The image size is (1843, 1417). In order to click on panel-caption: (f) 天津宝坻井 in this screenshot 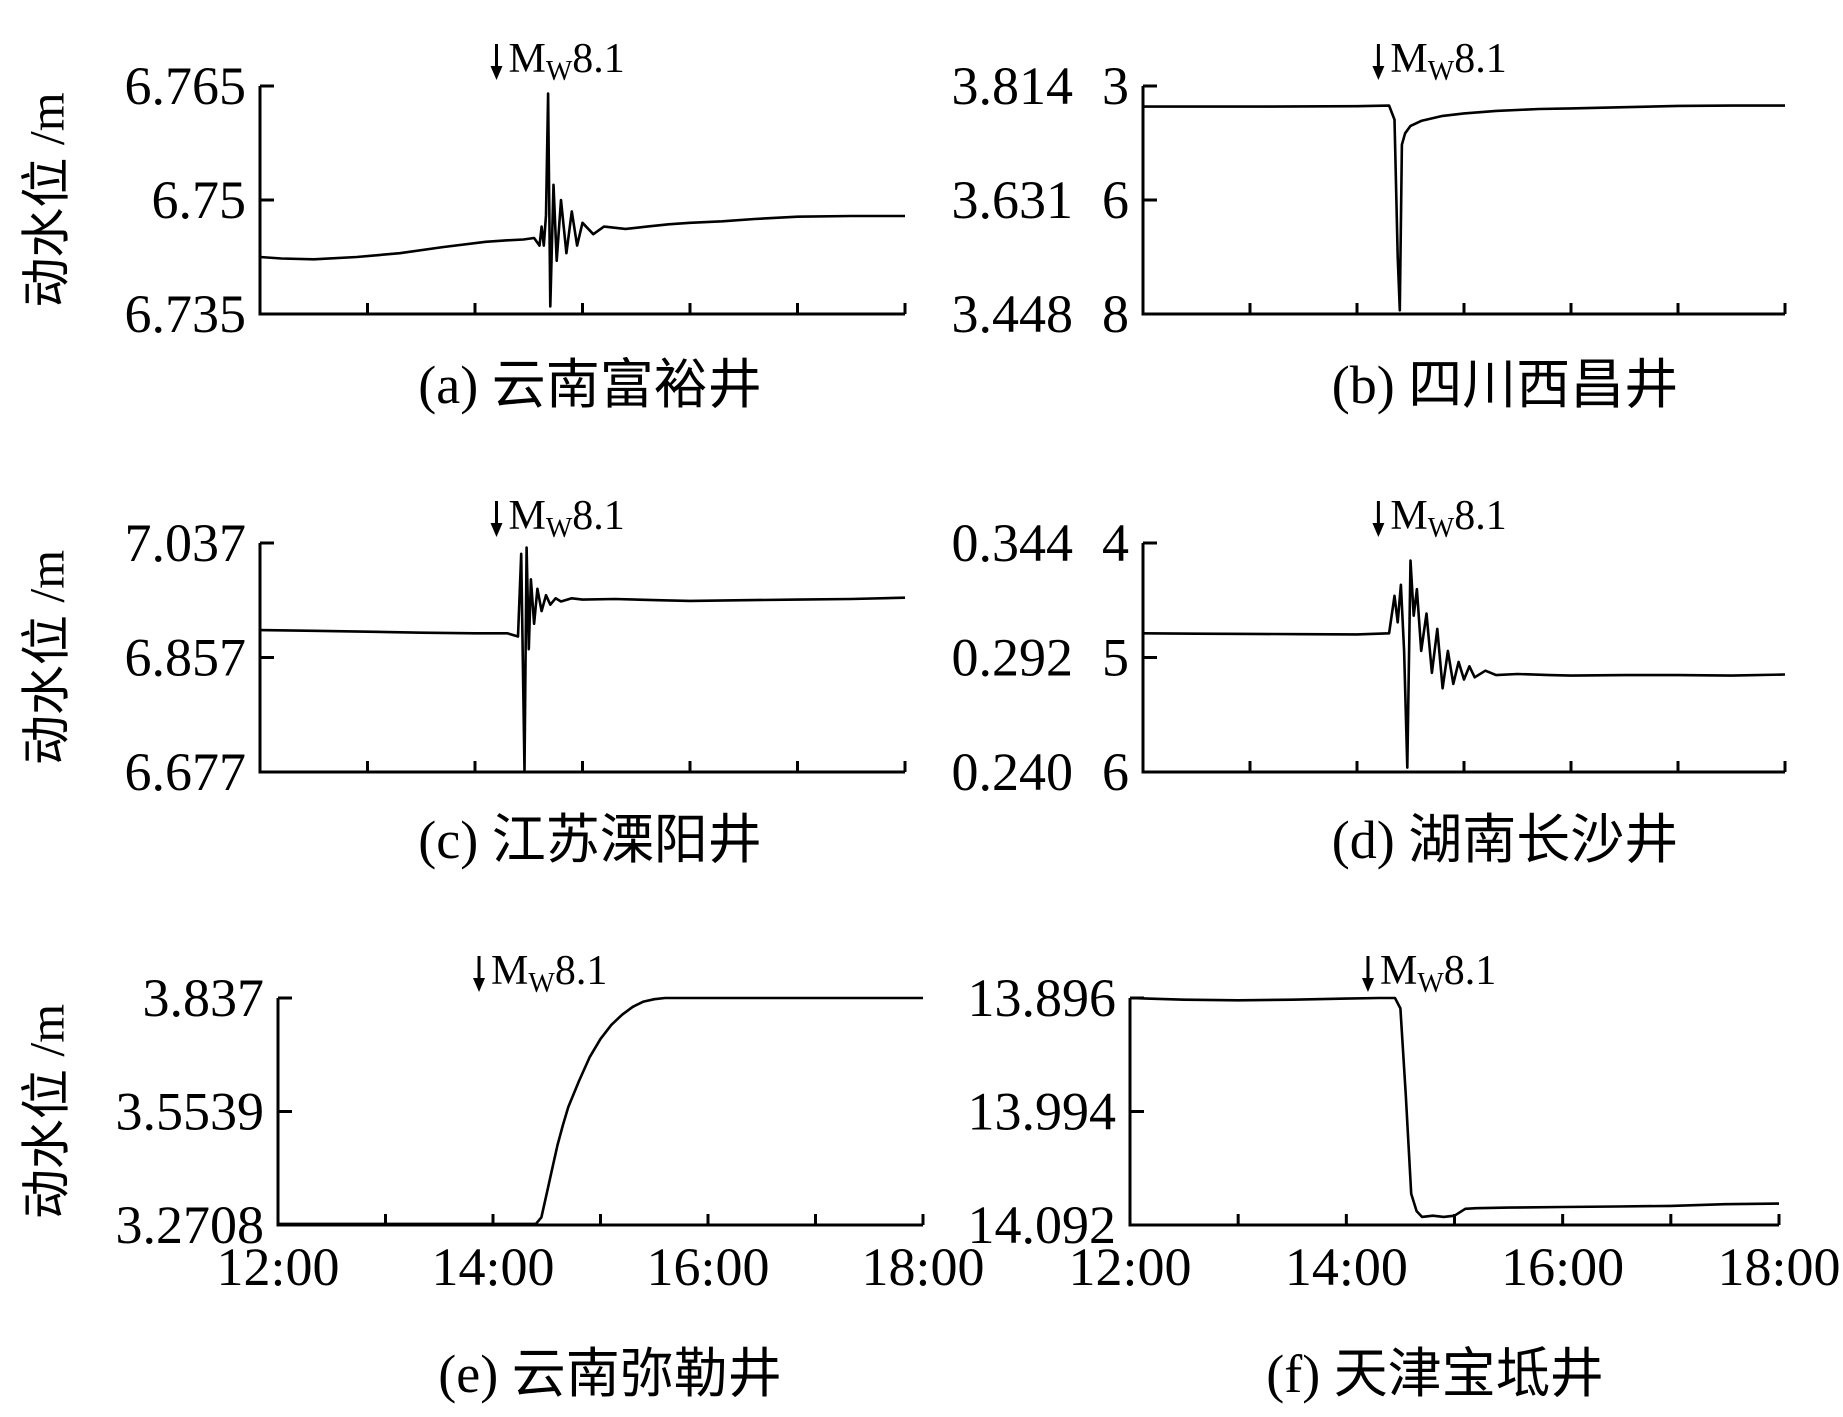, I will do `click(1434, 1374)`.